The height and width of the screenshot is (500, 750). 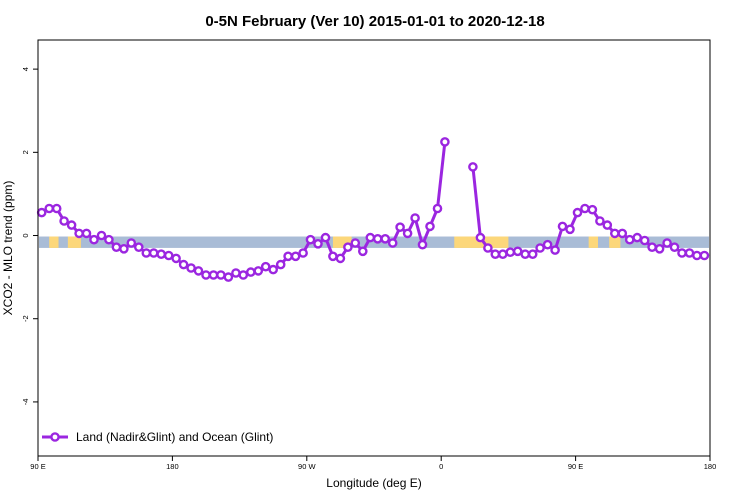 What do you see at coordinates (25, 235) in the screenshot?
I see `y-tick-label: 0` at bounding box center [25, 235].